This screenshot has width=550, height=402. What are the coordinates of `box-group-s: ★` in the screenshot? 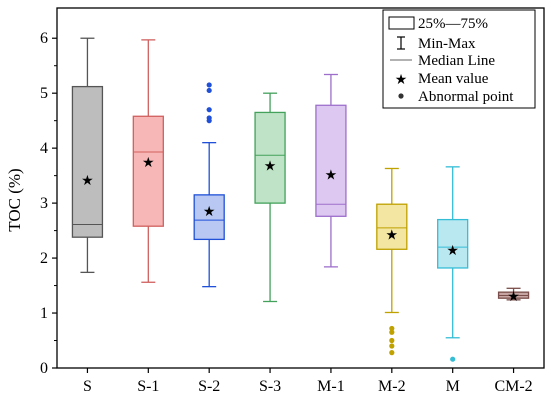 It's located at (87, 155).